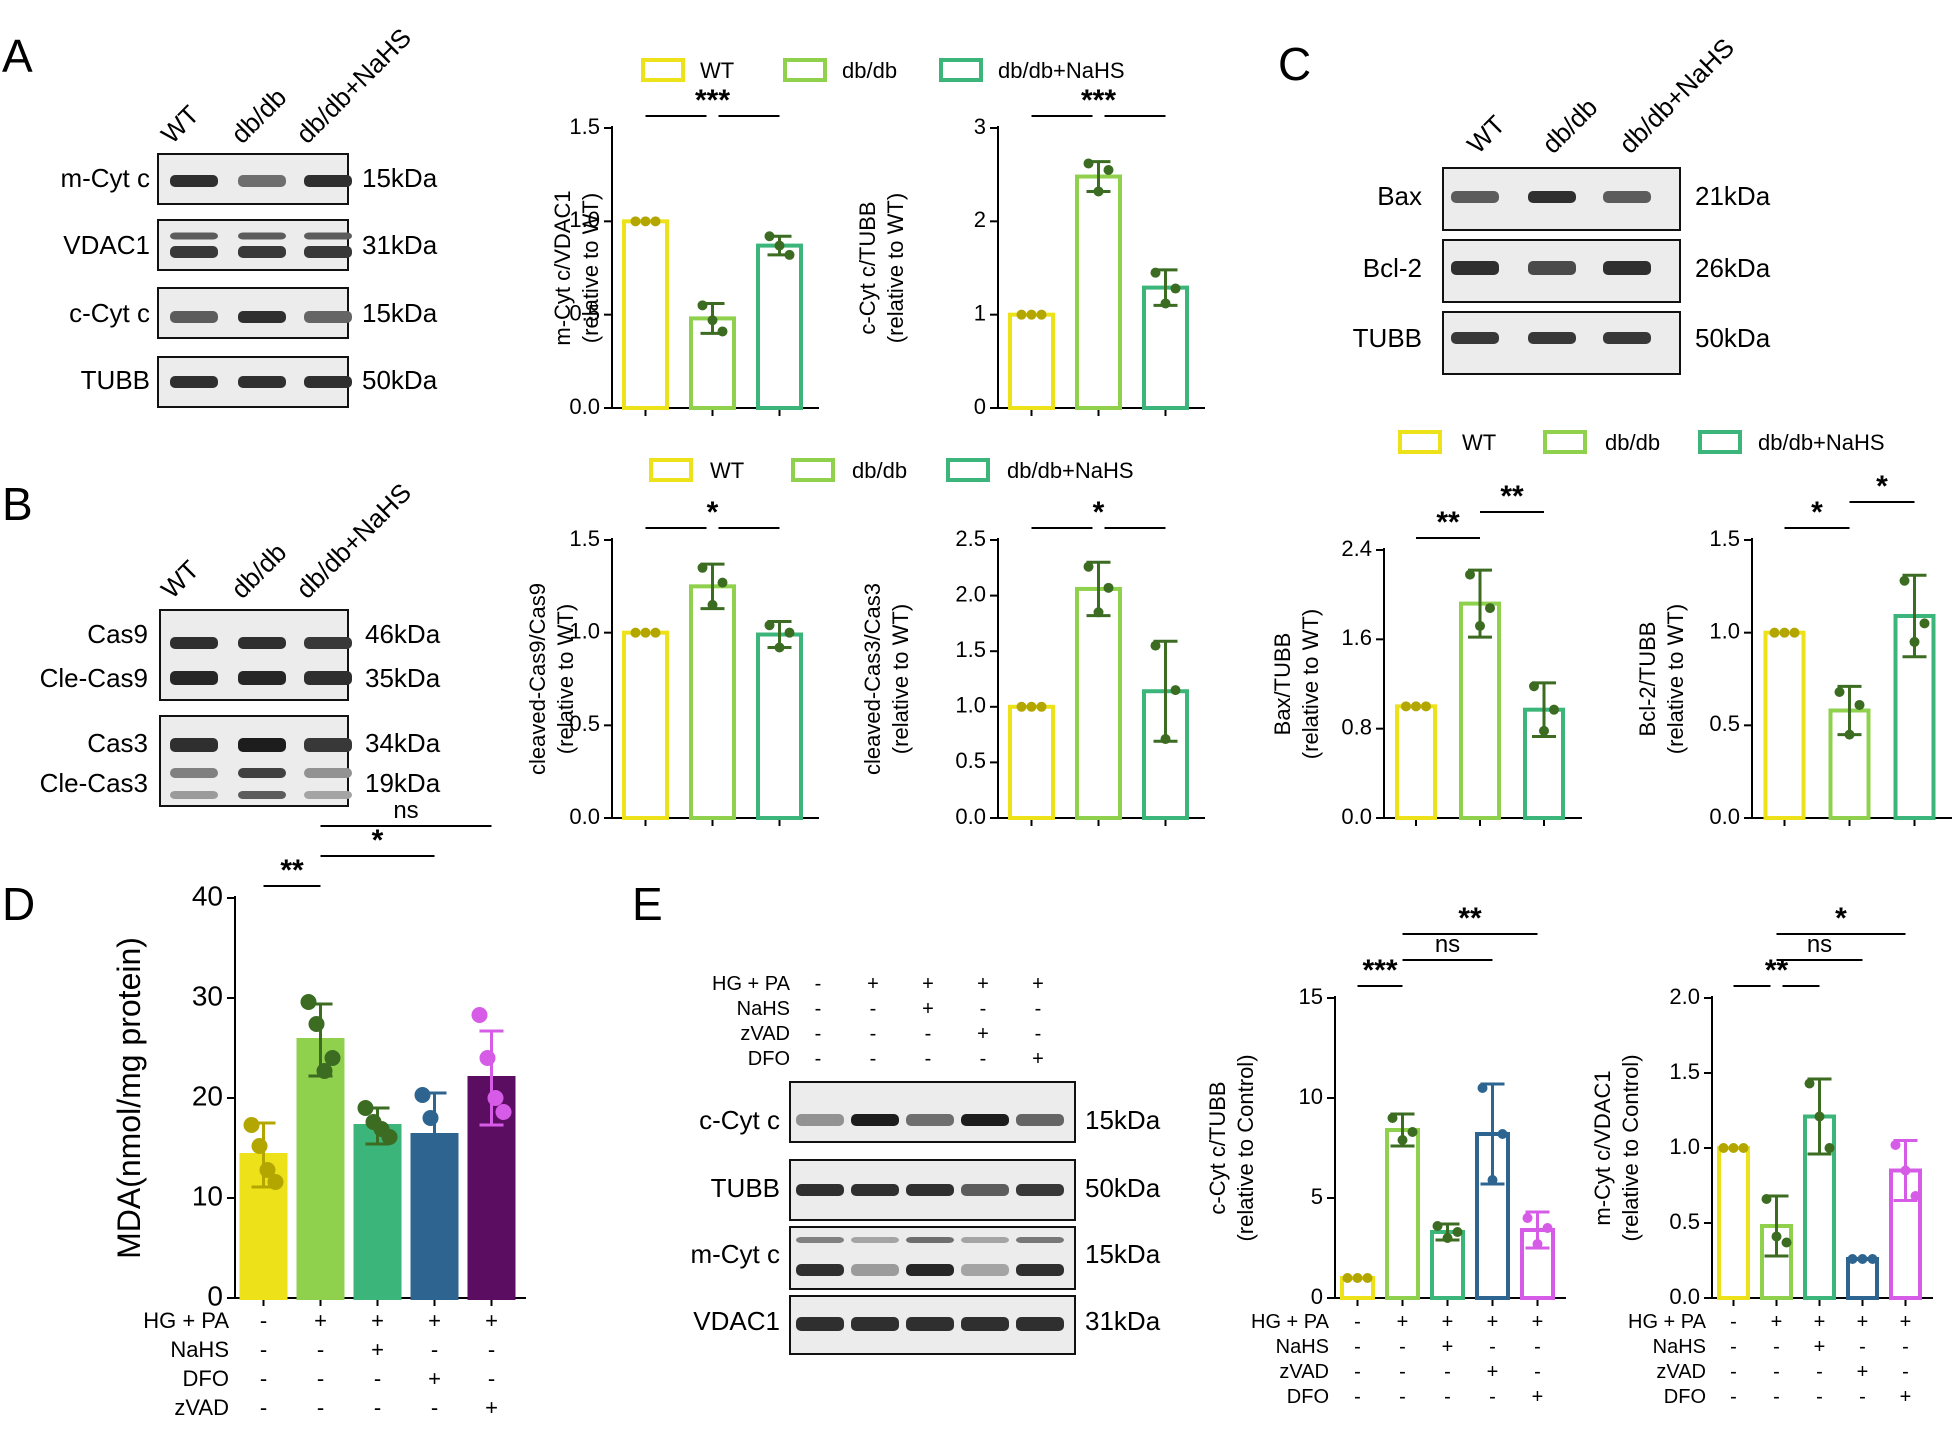 This screenshot has width=1952, height=1440. Describe the element at coordinates (1569, 125) in the screenshot. I see `lane-label: db/db` at that location.